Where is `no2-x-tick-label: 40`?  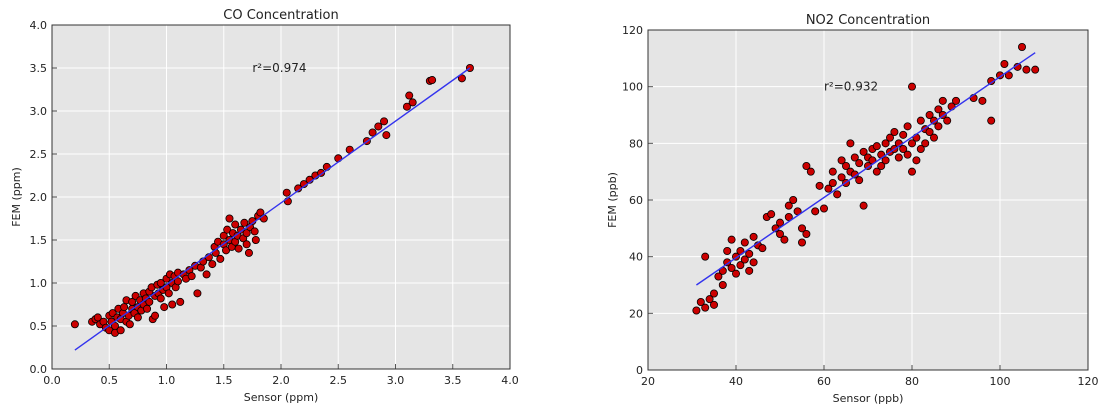 no2-x-tick-label: 40 is located at coordinates (736, 381).